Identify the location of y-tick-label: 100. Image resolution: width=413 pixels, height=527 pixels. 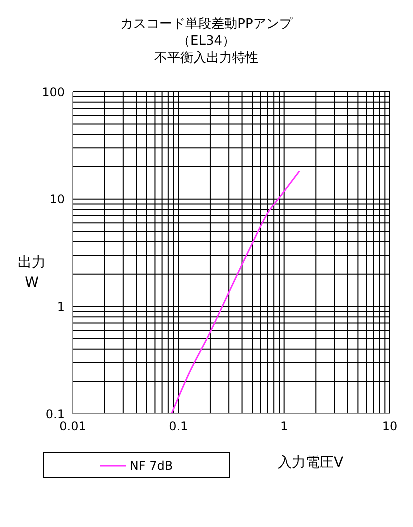
(53, 92).